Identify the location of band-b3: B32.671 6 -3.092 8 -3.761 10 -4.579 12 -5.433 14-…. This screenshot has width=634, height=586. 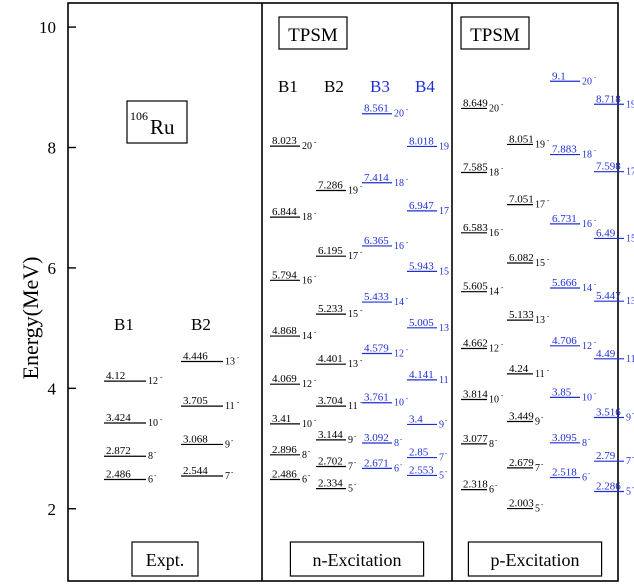
(385, 275).